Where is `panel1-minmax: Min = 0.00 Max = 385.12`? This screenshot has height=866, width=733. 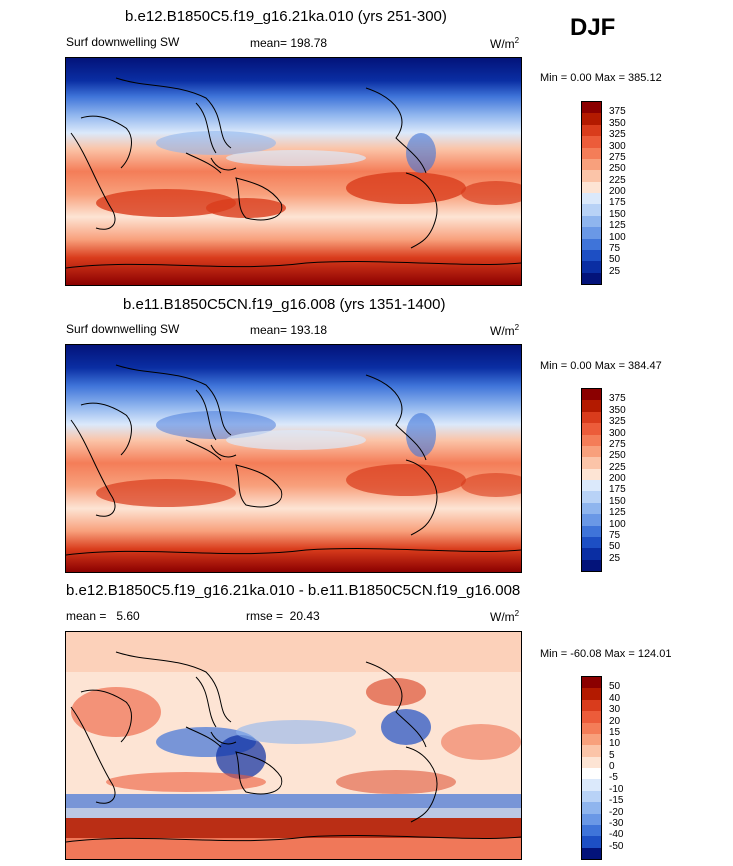
panel1-minmax: Min = 0.00 Max = 385.12 is located at coordinates (601, 78).